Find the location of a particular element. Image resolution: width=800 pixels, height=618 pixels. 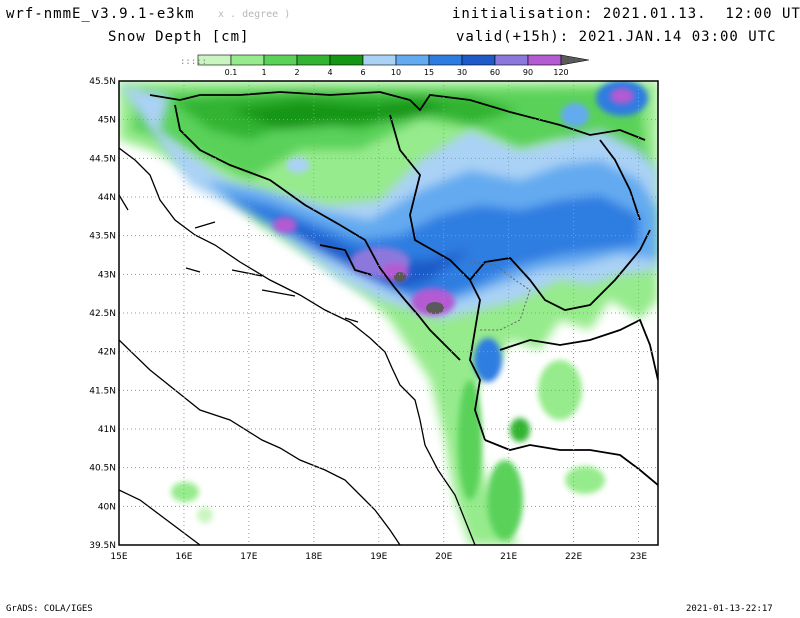

footer-timestamp: 2021-01-13-22:17 is located at coordinates (729, 609).